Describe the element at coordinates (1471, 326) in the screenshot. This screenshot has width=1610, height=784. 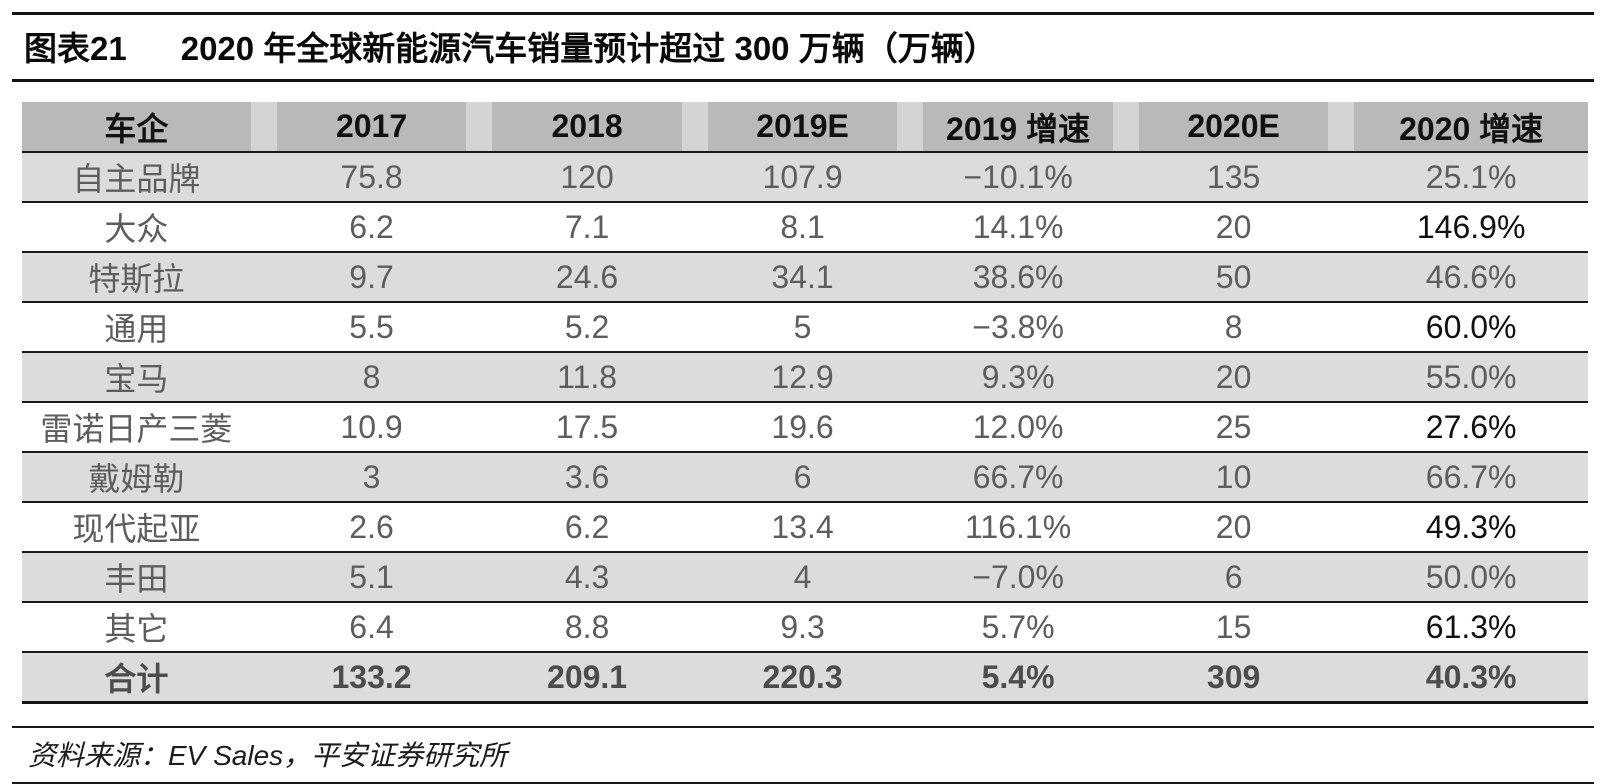
I see `cell-value: 60.0%` at that location.